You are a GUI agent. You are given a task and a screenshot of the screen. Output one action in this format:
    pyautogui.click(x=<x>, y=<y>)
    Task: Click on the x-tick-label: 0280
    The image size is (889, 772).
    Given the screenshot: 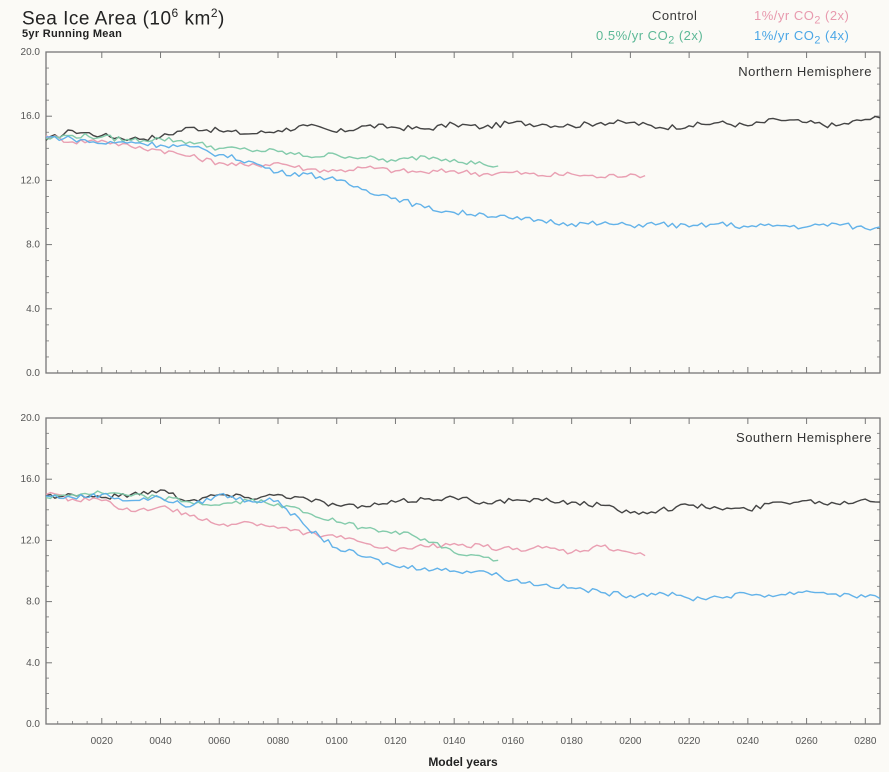 What is the action you would take?
    pyautogui.click(x=865, y=741)
    